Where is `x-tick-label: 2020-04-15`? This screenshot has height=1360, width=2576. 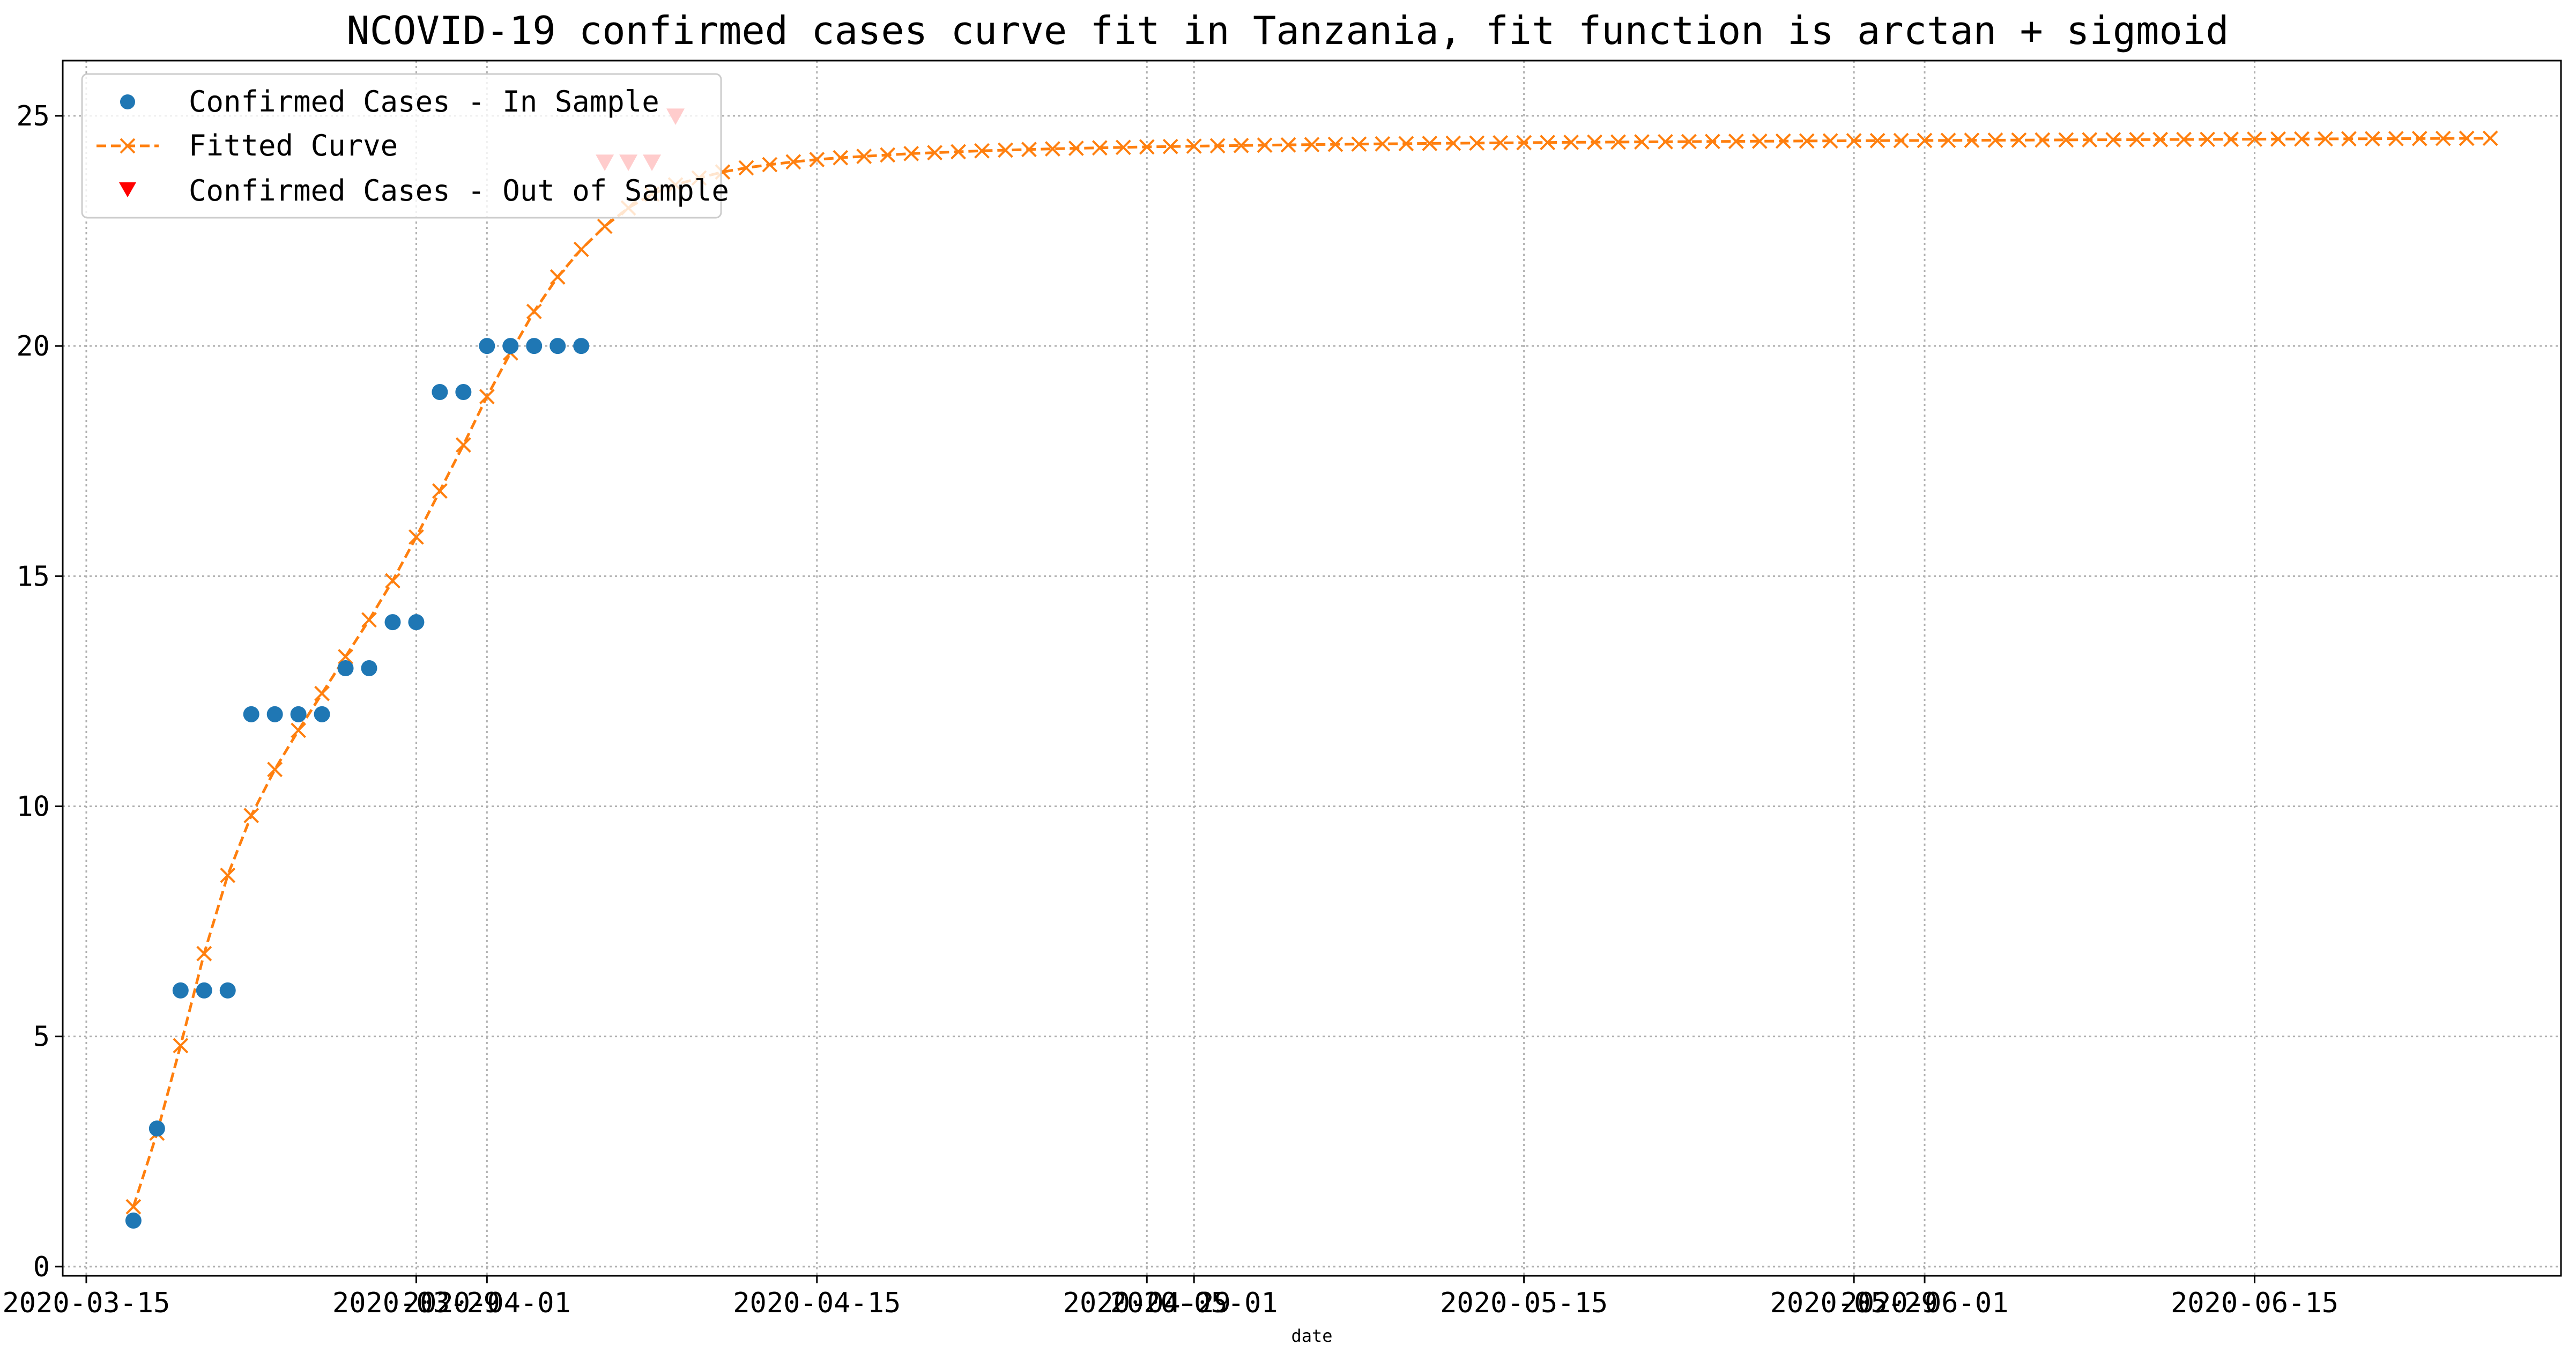 x-tick-label: 2020-04-15 is located at coordinates (817, 1303).